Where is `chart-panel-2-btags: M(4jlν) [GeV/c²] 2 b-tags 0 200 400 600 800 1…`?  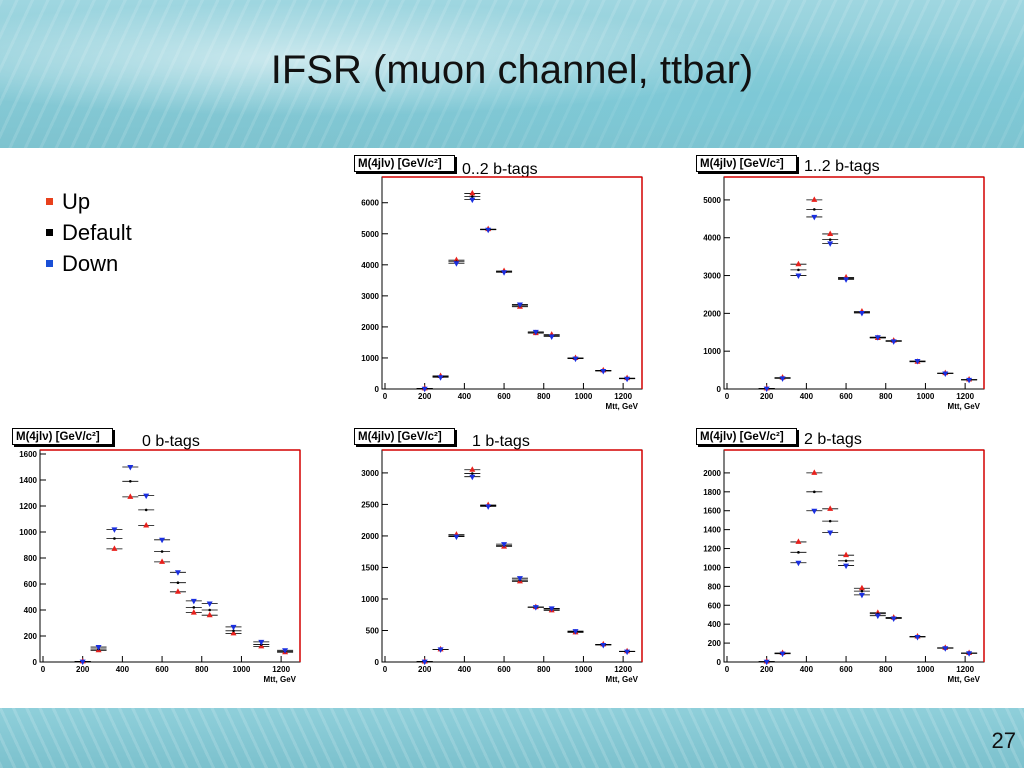
chart-panel-2-btags: M(4jlν) [GeV/c²] 2 b-tags 0 200 400 600 800 1… is located at coordinates (844, 563).